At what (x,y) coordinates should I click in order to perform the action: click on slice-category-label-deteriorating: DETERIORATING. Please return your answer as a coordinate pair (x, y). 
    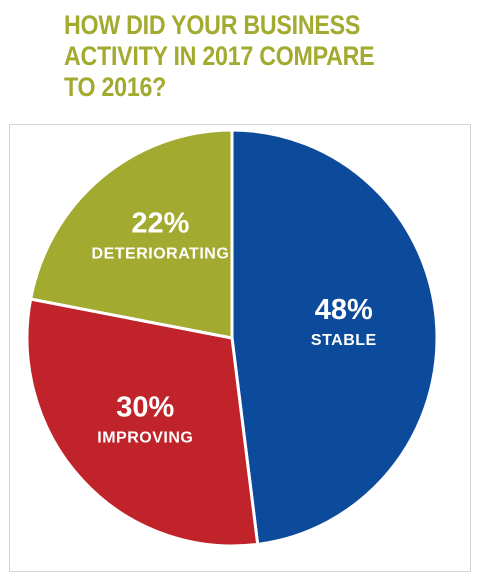
    Looking at the image, I should click on (161, 254).